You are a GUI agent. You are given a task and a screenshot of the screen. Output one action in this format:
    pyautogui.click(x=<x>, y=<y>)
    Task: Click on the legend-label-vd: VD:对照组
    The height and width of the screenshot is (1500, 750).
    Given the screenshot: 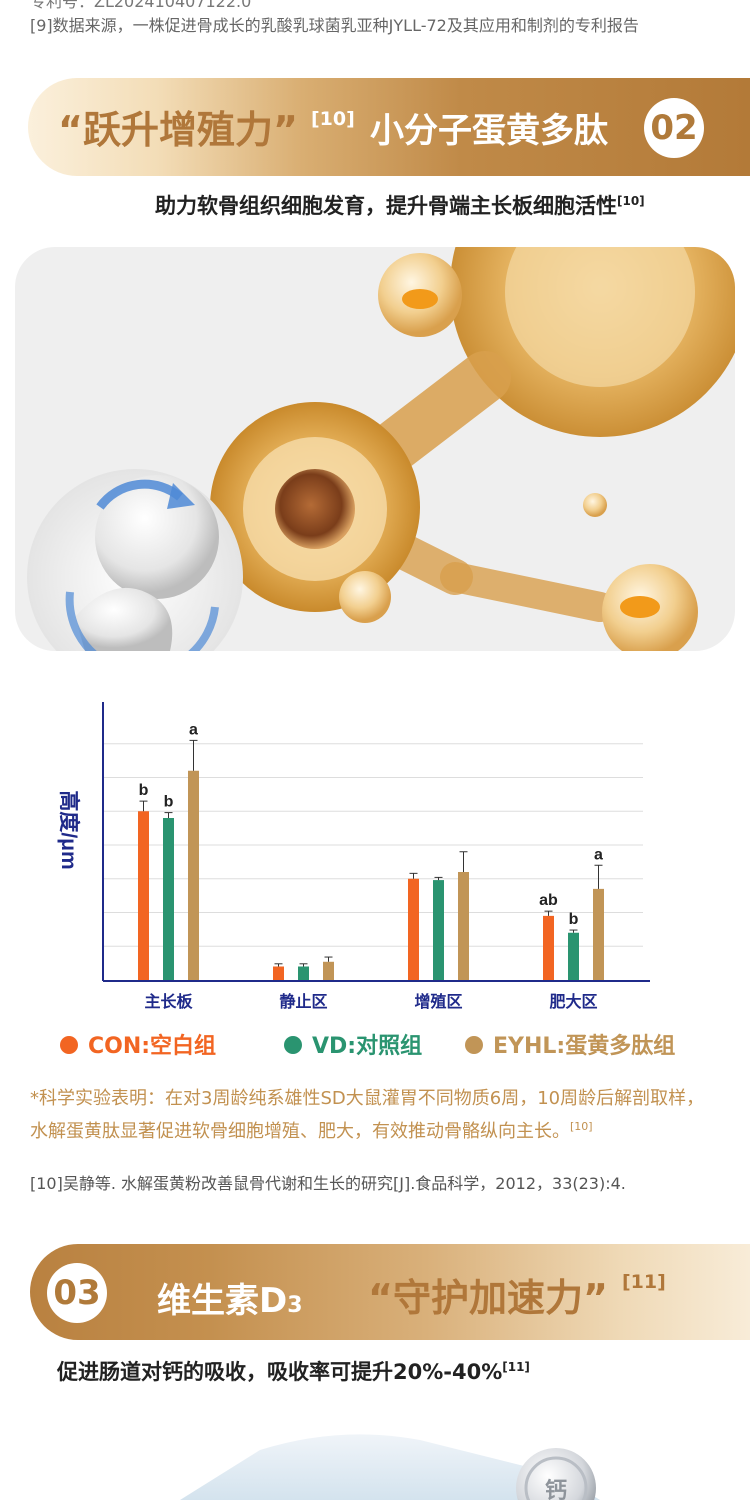 What is the action you would take?
    pyautogui.click(x=367, y=1046)
    